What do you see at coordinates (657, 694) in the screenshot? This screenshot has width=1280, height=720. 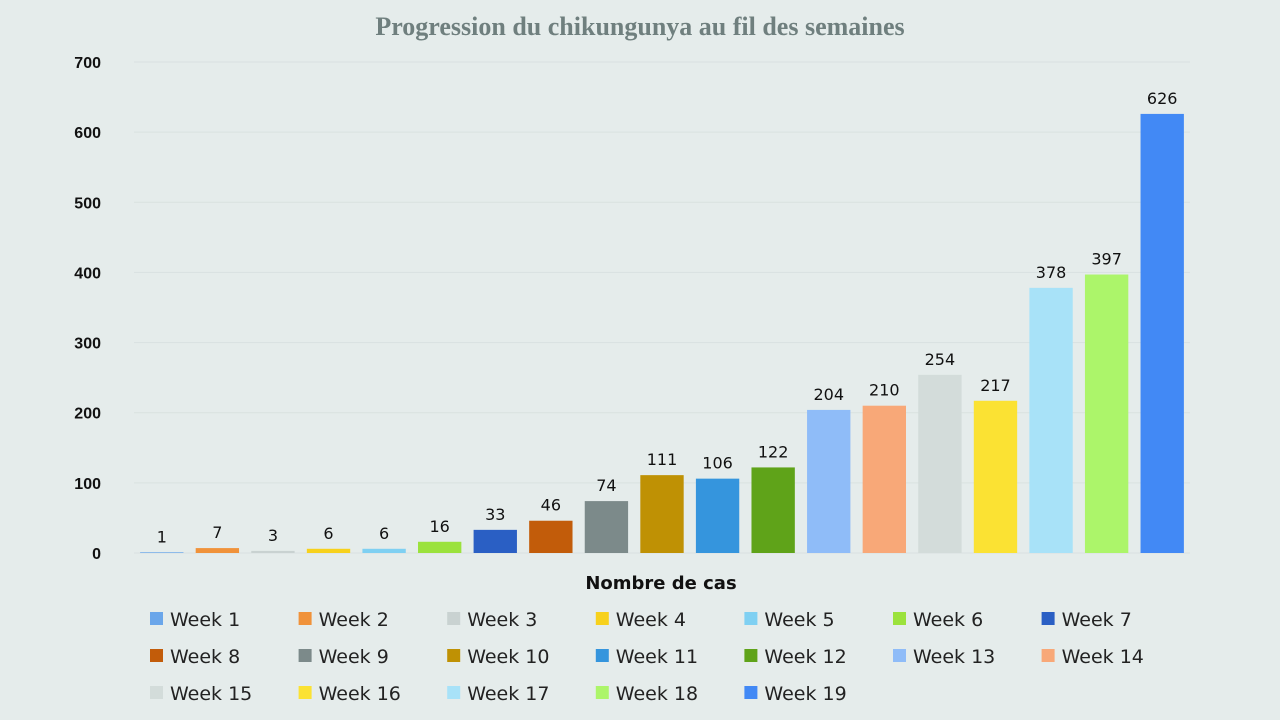 I see `legend-label: Week 18` at bounding box center [657, 694].